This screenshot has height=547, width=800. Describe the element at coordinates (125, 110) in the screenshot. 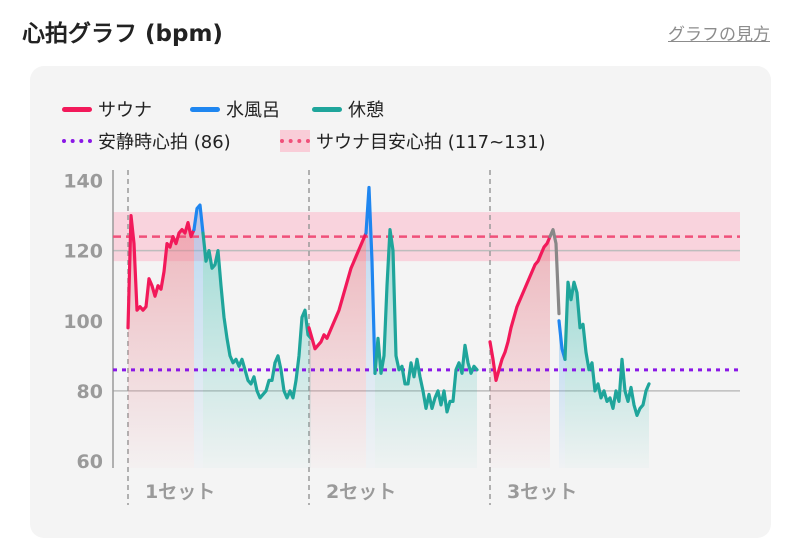

I see `legend-sauna-label: サウナ` at that location.